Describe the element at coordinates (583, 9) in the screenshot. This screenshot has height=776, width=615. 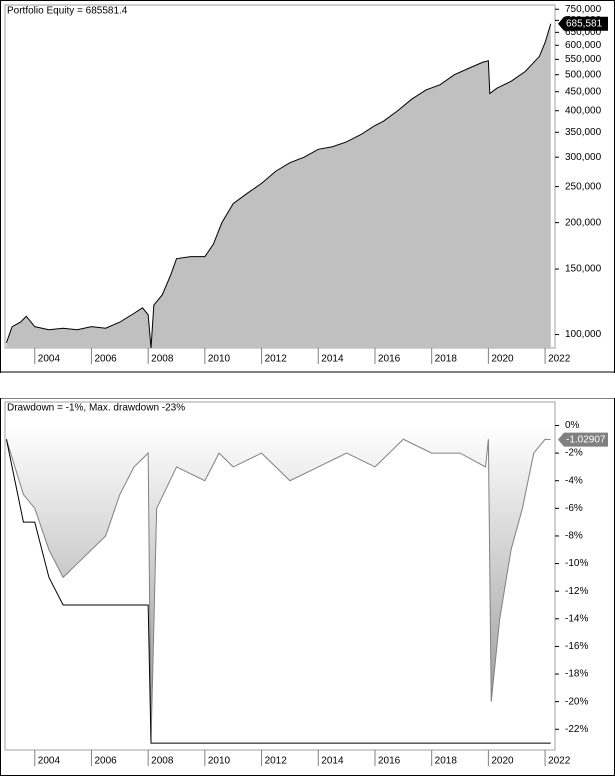
I see `y-tick-label: 750,000` at that location.